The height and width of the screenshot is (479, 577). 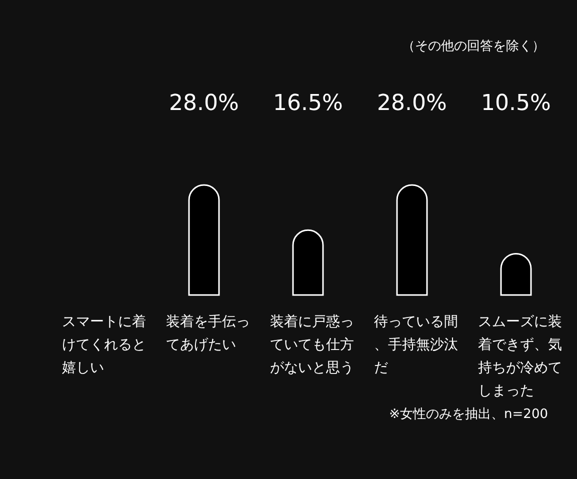 I want to click on data-label: 10.5%, so click(x=516, y=103).